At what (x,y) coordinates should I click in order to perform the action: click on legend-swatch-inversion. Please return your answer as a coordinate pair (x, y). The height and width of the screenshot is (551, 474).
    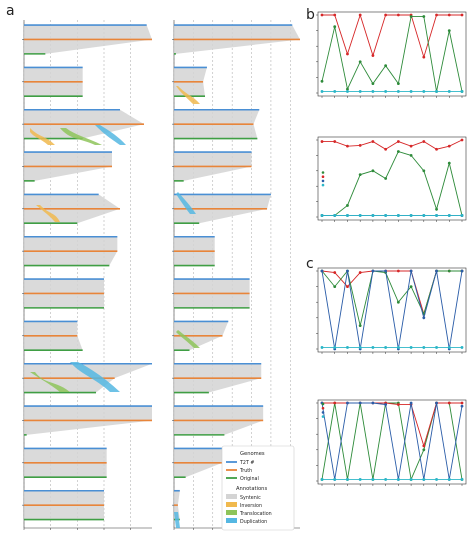
    Looking at the image, I should click on (231, 504).